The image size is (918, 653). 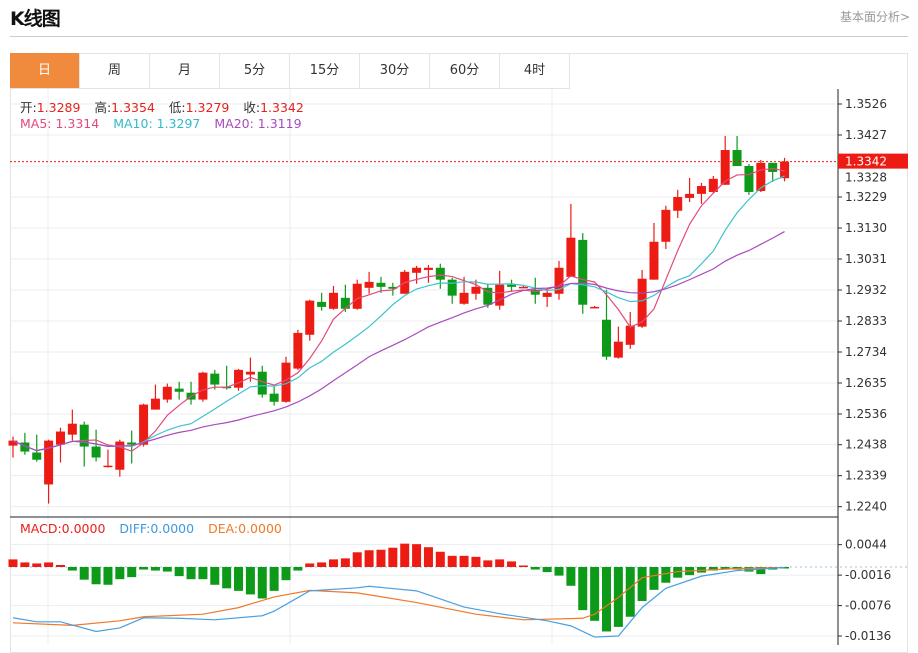 What do you see at coordinates (535, 70) in the screenshot?
I see `tab-4hour: 4时` at bounding box center [535, 70].